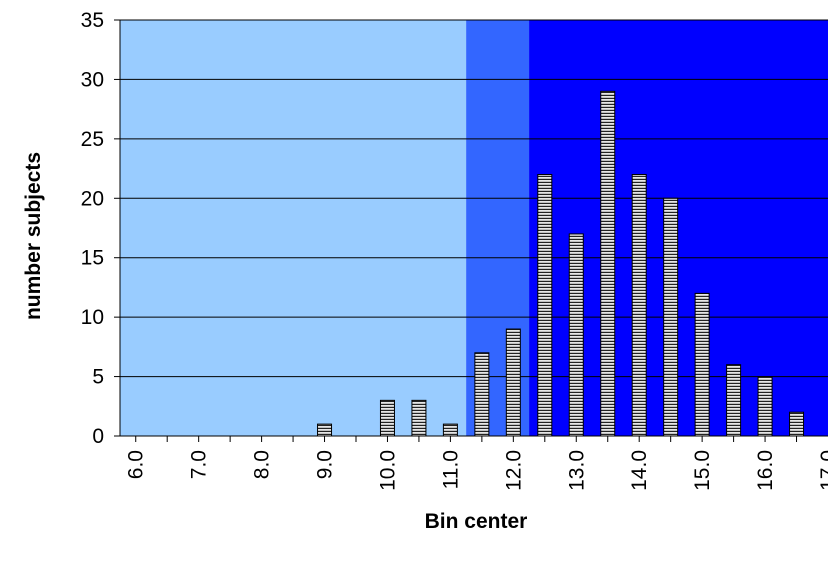 The height and width of the screenshot is (565, 828). What do you see at coordinates (576, 470) in the screenshot?
I see `x-tick-label: 13.0` at bounding box center [576, 470].